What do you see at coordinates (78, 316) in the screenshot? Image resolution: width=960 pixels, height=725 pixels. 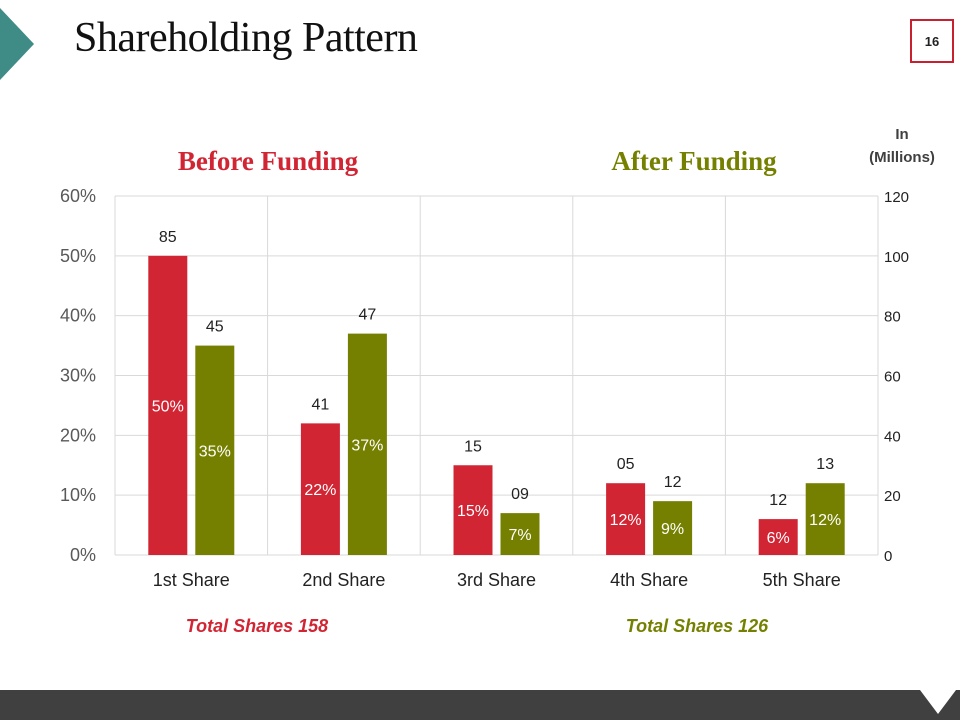 I see `left-axis-tick-label: 40%` at bounding box center [78, 316].